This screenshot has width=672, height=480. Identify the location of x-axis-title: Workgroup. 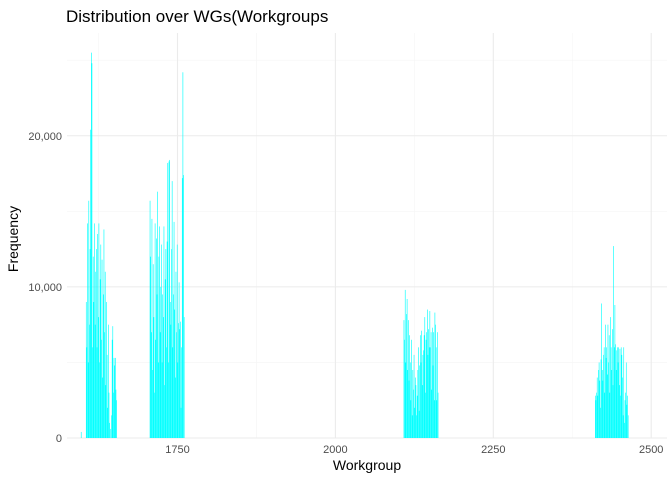
(367, 465).